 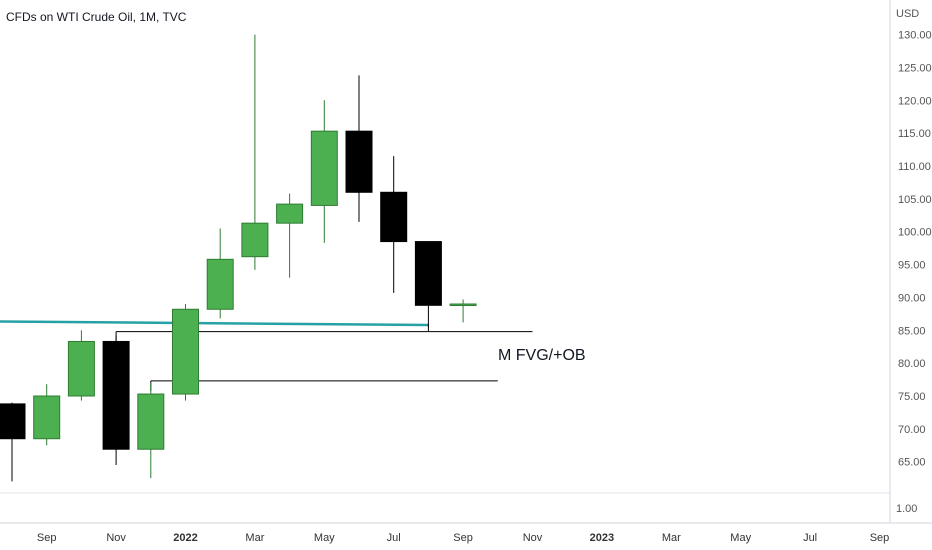 I want to click on chart-title: CFDs on WTI Crude Oil, 1M, TVC, so click(x=96, y=17).